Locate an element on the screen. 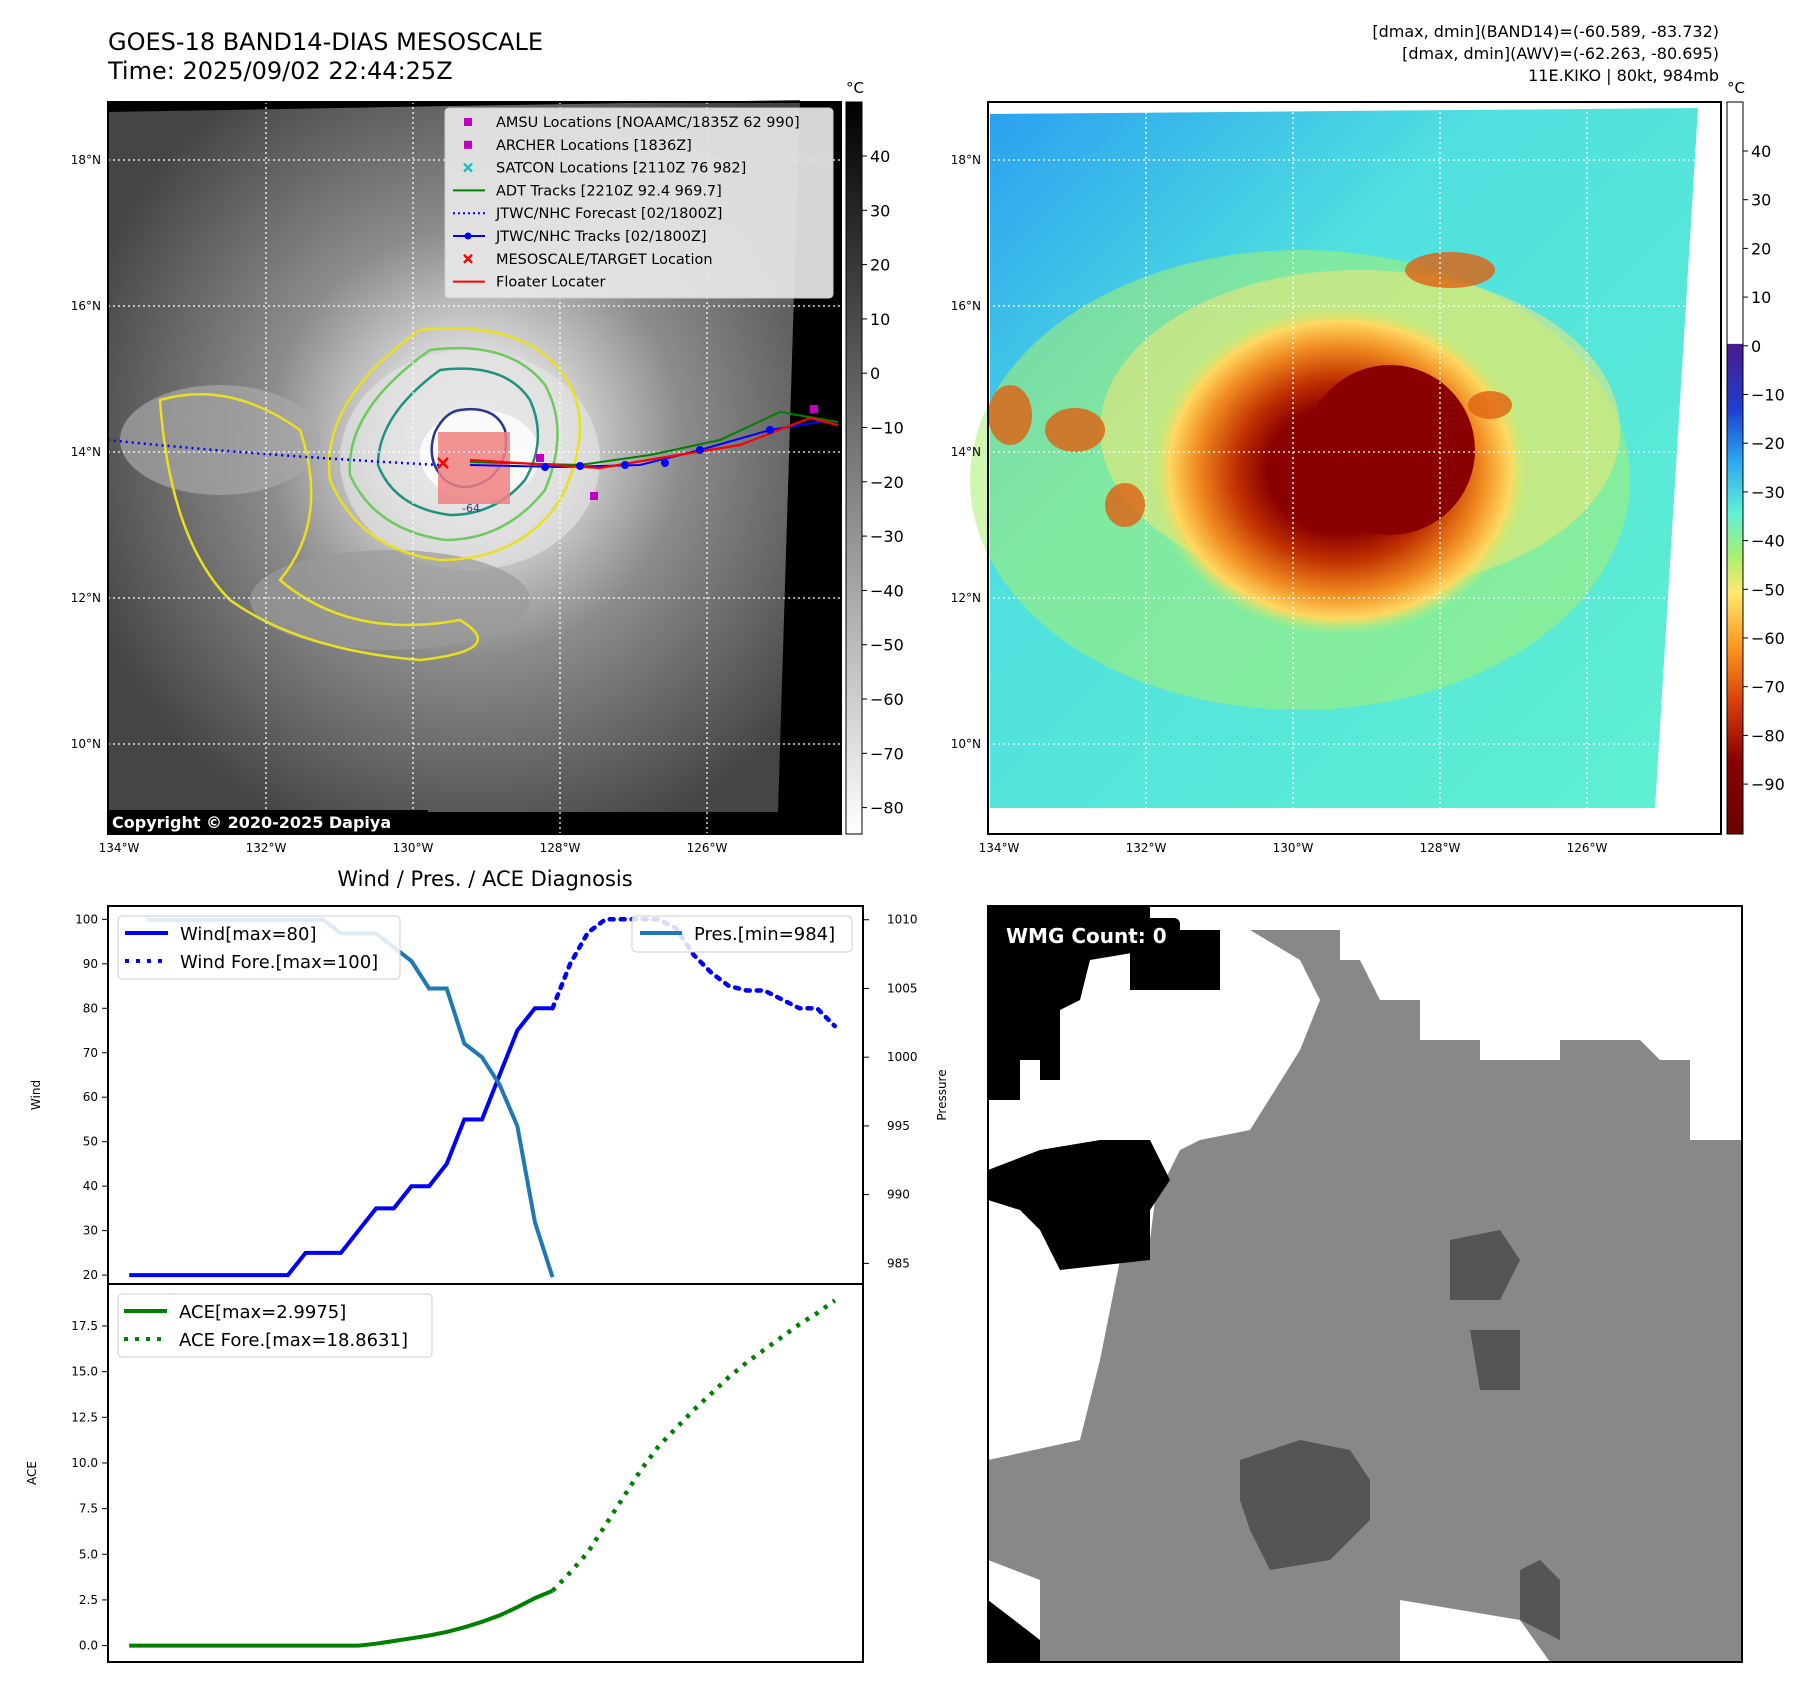 The width and height of the screenshot is (1801, 1690). pressure-axis-label: Pressure is located at coordinates (942, 1094).